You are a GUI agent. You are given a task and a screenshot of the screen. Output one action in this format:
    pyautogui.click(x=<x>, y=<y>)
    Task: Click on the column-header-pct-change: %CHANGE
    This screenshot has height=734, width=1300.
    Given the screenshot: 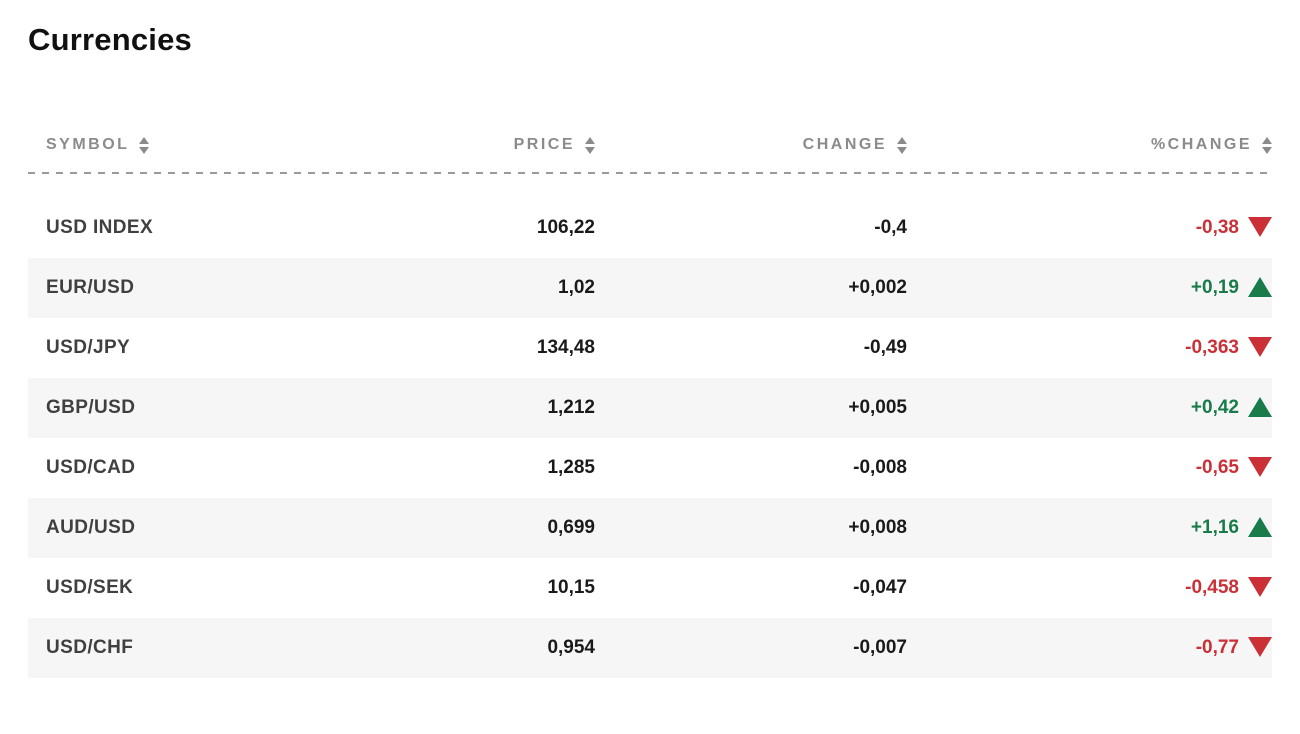 What is the action you would take?
    pyautogui.click(x=1089, y=145)
    